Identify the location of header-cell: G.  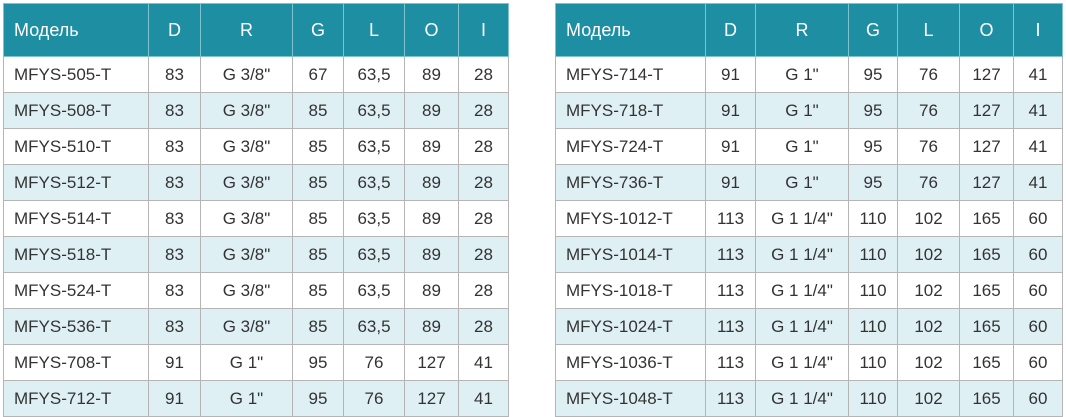
(873, 30).